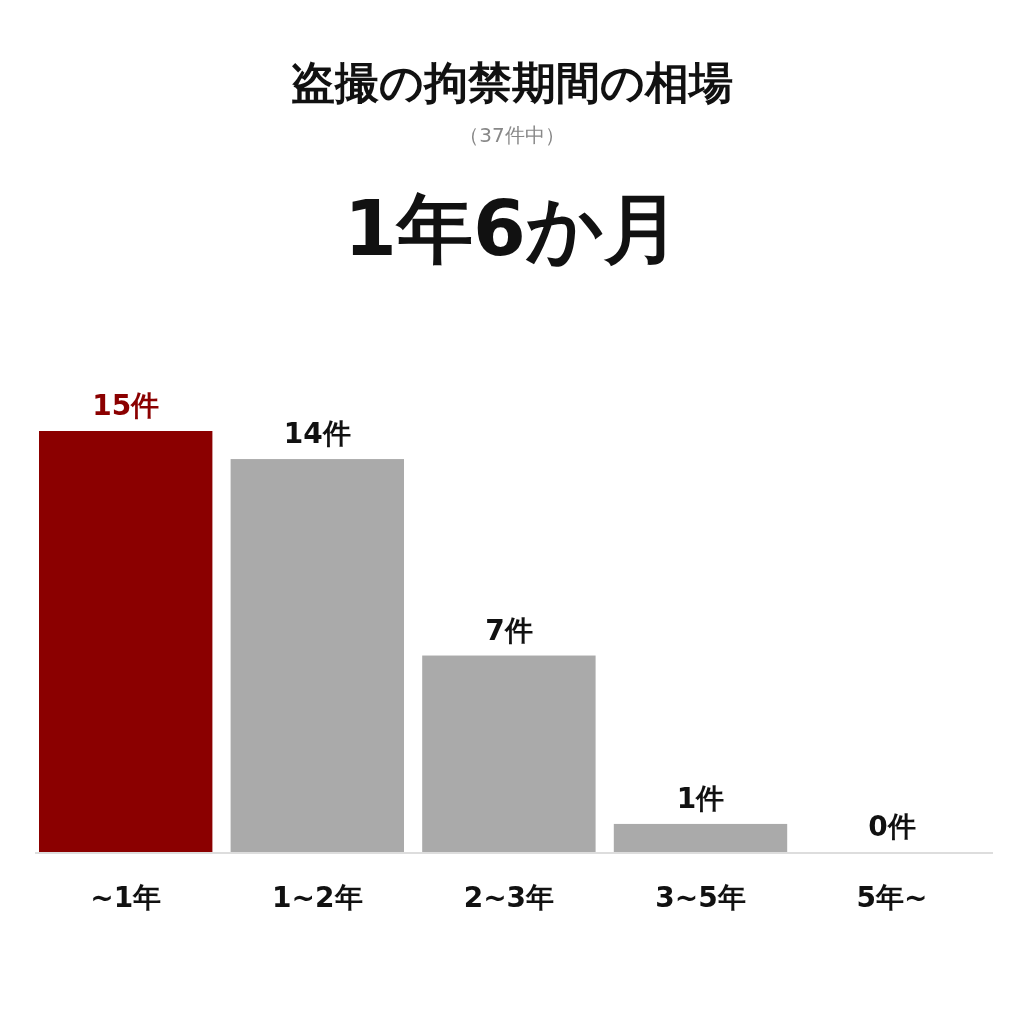 The image size is (1024, 1024). What do you see at coordinates (317, 434) in the screenshot?
I see `data-label: 14件` at bounding box center [317, 434].